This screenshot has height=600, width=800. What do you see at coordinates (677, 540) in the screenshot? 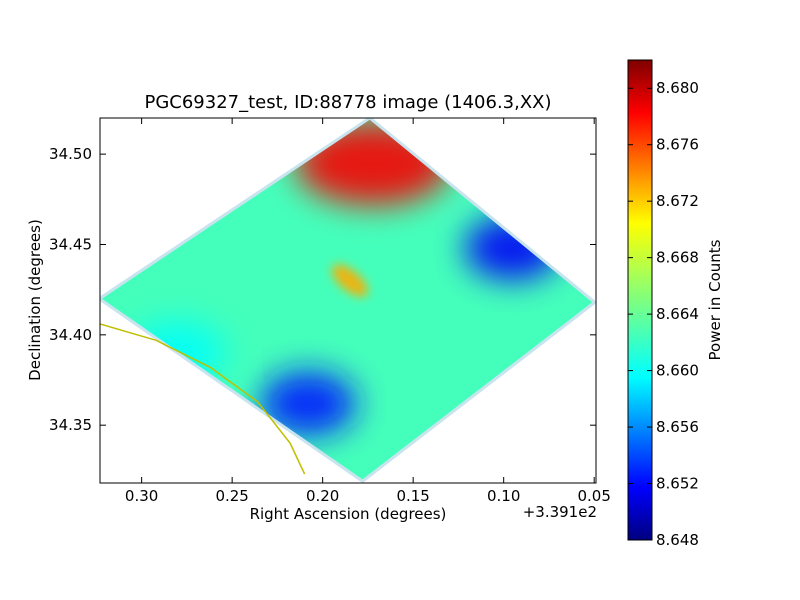
I see `colorbar-tick-label: 8.648` at bounding box center [677, 540].